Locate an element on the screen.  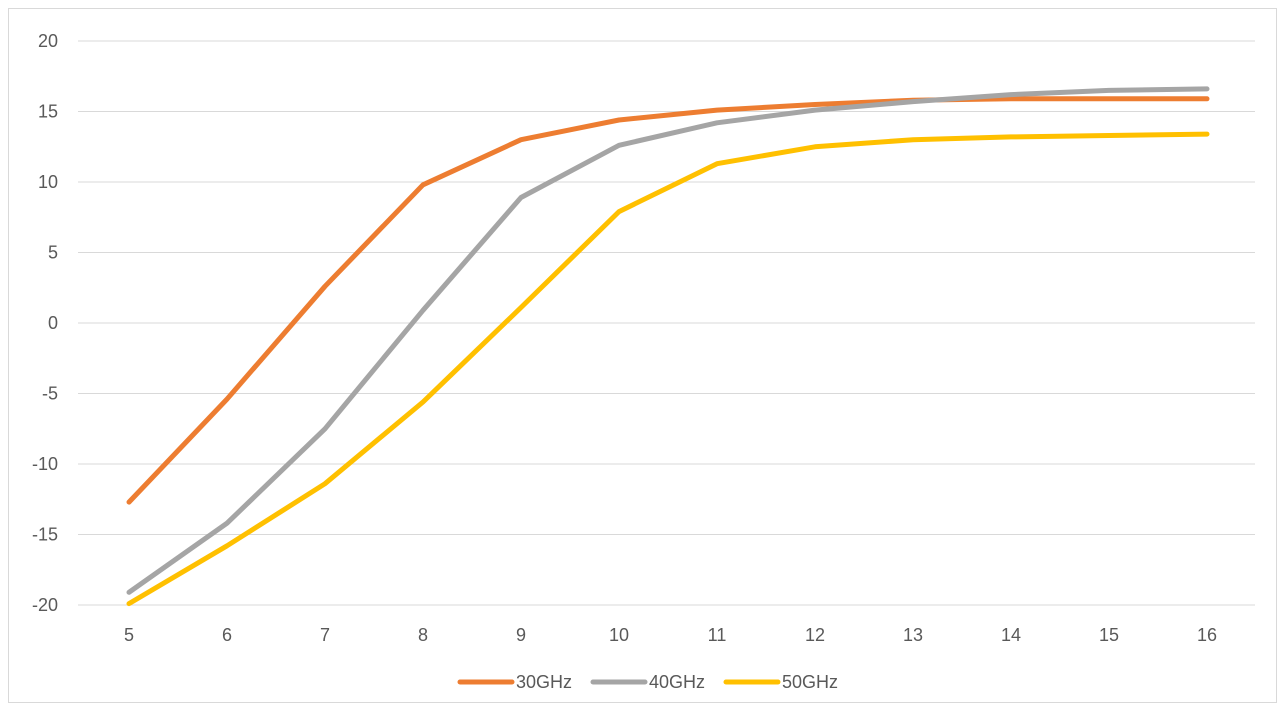
y-tick-label: -5 is located at coordinates (50, 394).